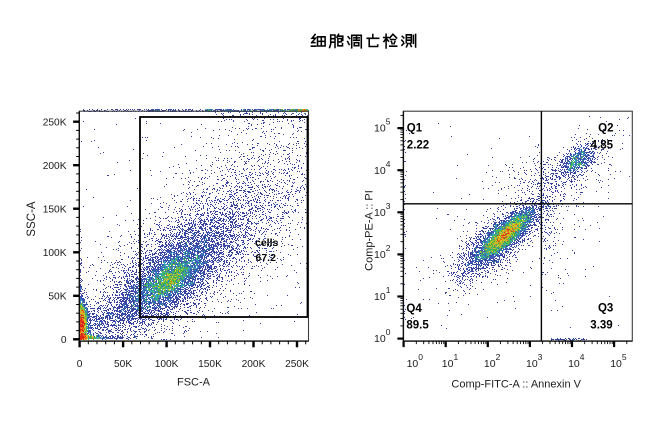  Describe the element at coordinates (32, 218) in the screenshot. I see `svg-text: SSC-A` at that location.